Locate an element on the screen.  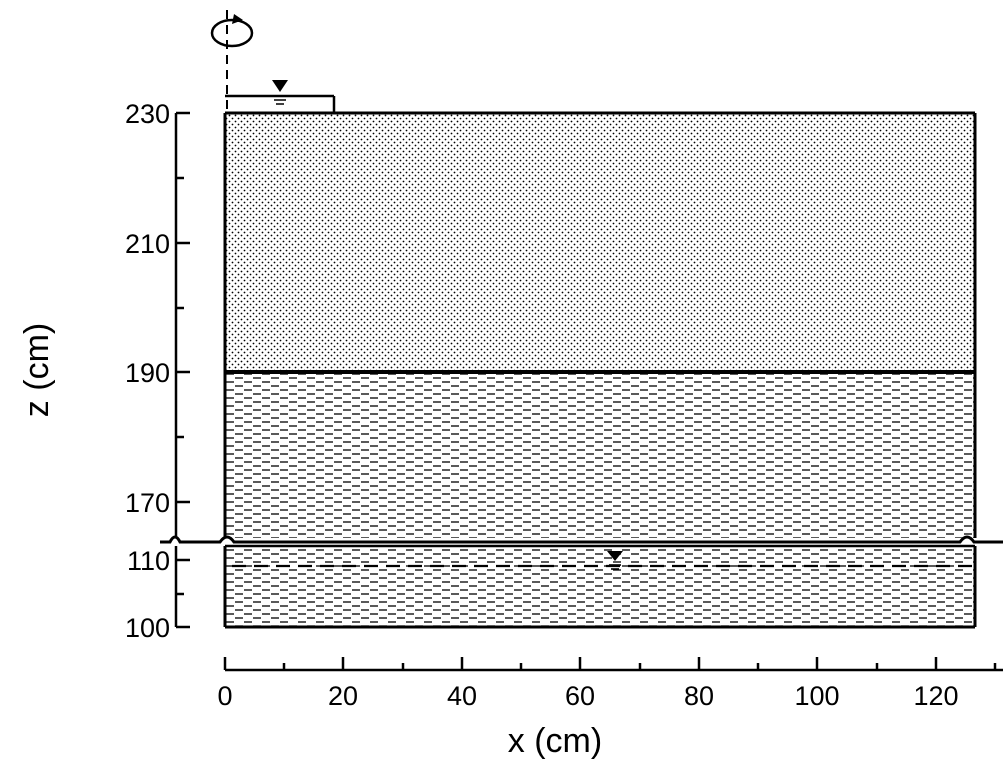
y-tick-label-100: 100 is located at coordinates (147, 628).